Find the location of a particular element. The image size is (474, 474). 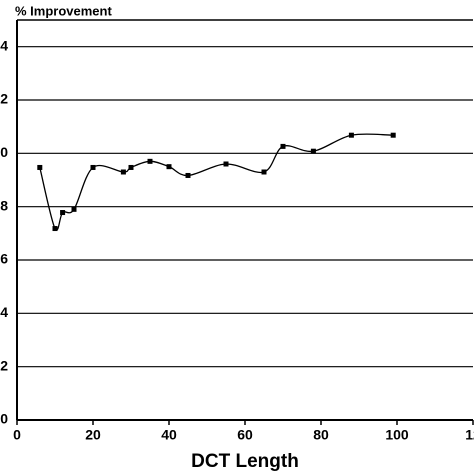

y-tick-label: 8 is located at coordinates (4, 205).